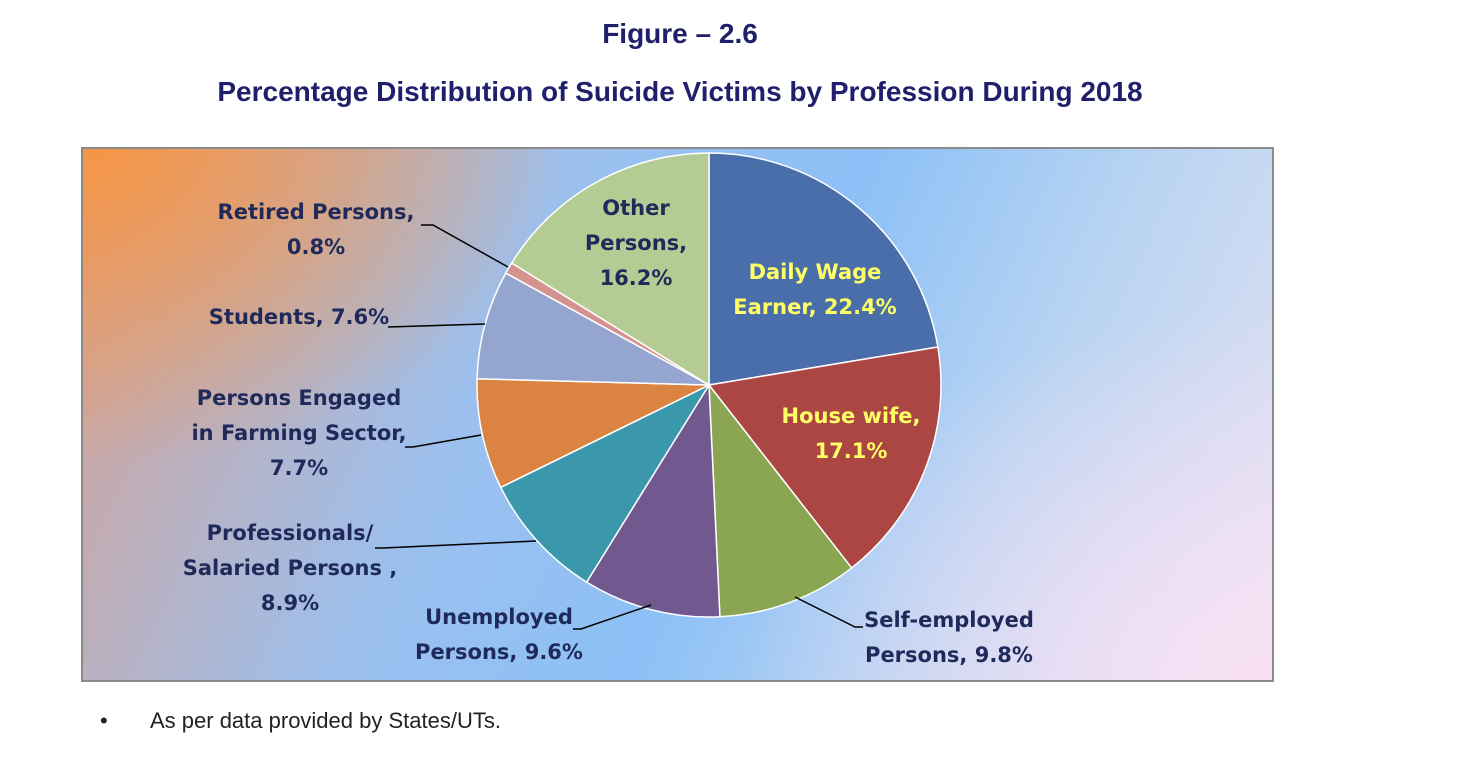 The width and height of the screenshot is (1457, 779). What do you see at coordinates (593, 433) in the screenshot?
I see `pie-slice-persons-engaged-in-farming-sector` at bounding box center [593, 433].